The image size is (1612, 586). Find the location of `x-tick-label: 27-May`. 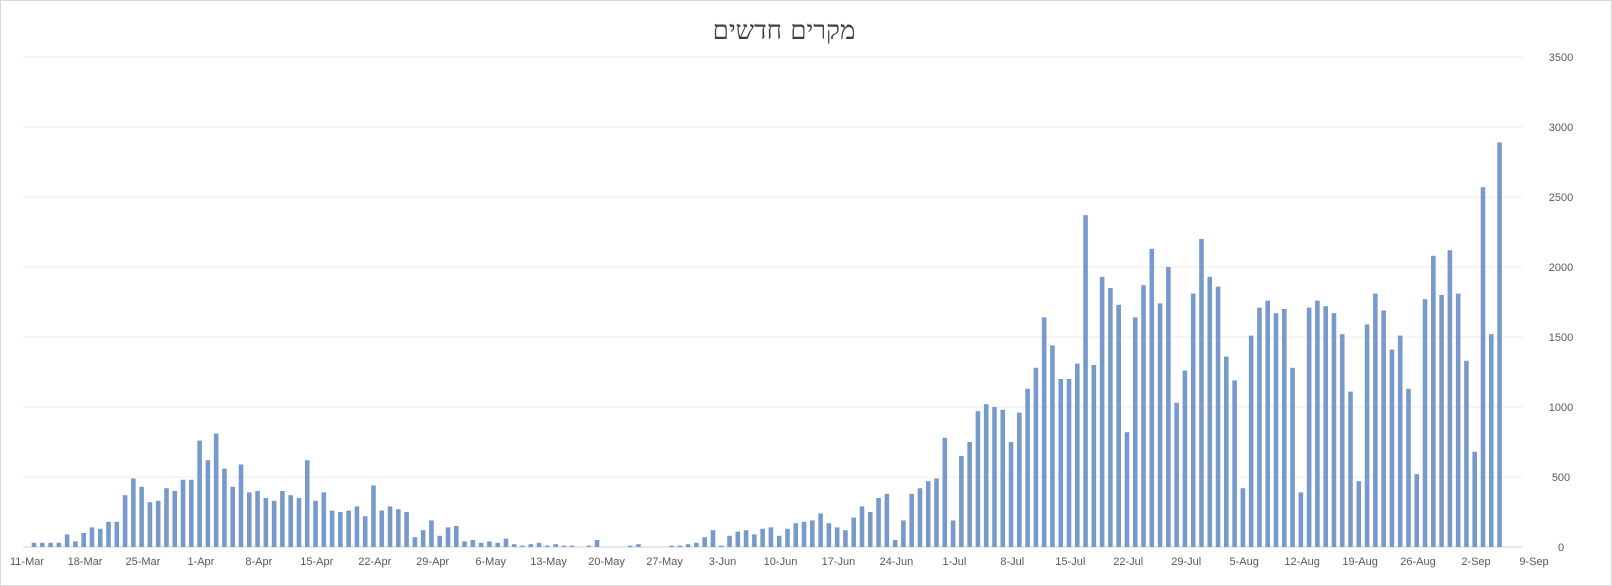

x-tick-label: 27-May is located at coordinates (664, 562).